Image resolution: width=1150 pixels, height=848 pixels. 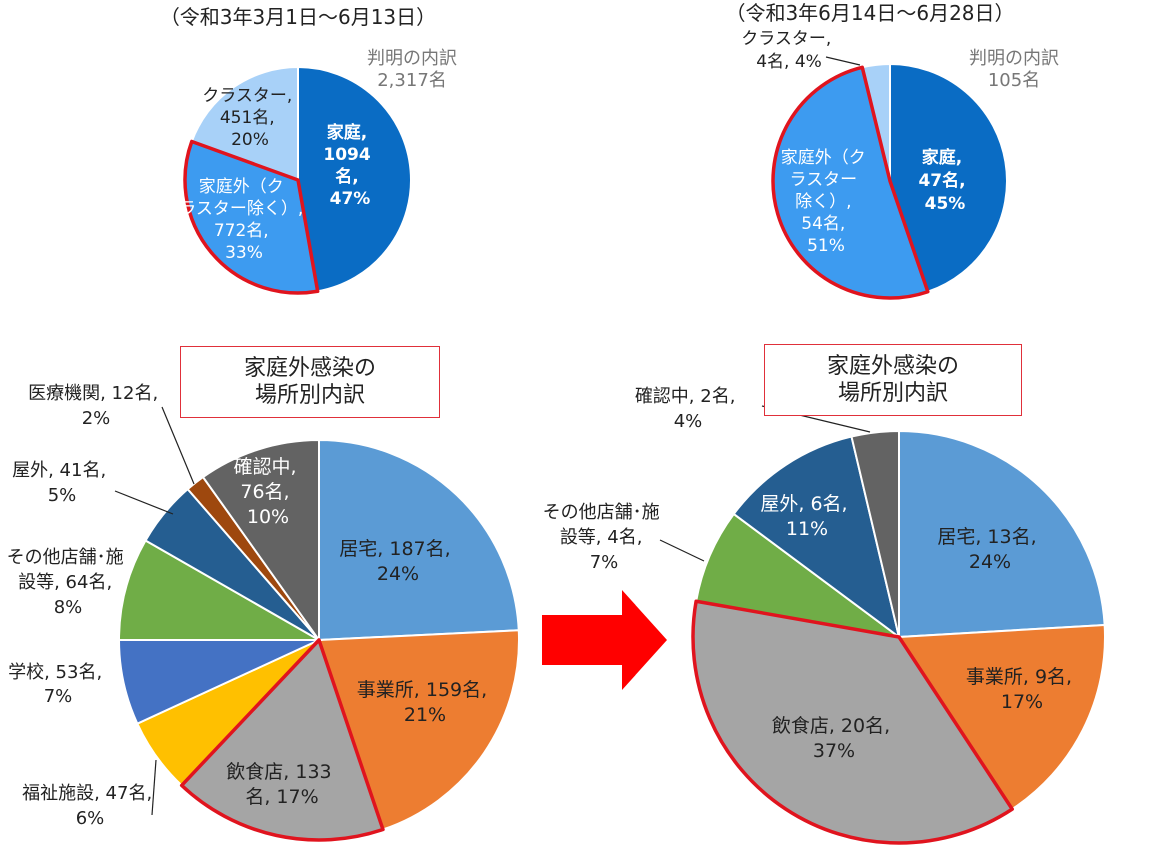 What do you see at coordinates (349, 165) in the screenshot?
I see `slice-label-katei-1: 家庭, 1094 名, 47%` at bounding box center [349, 165].